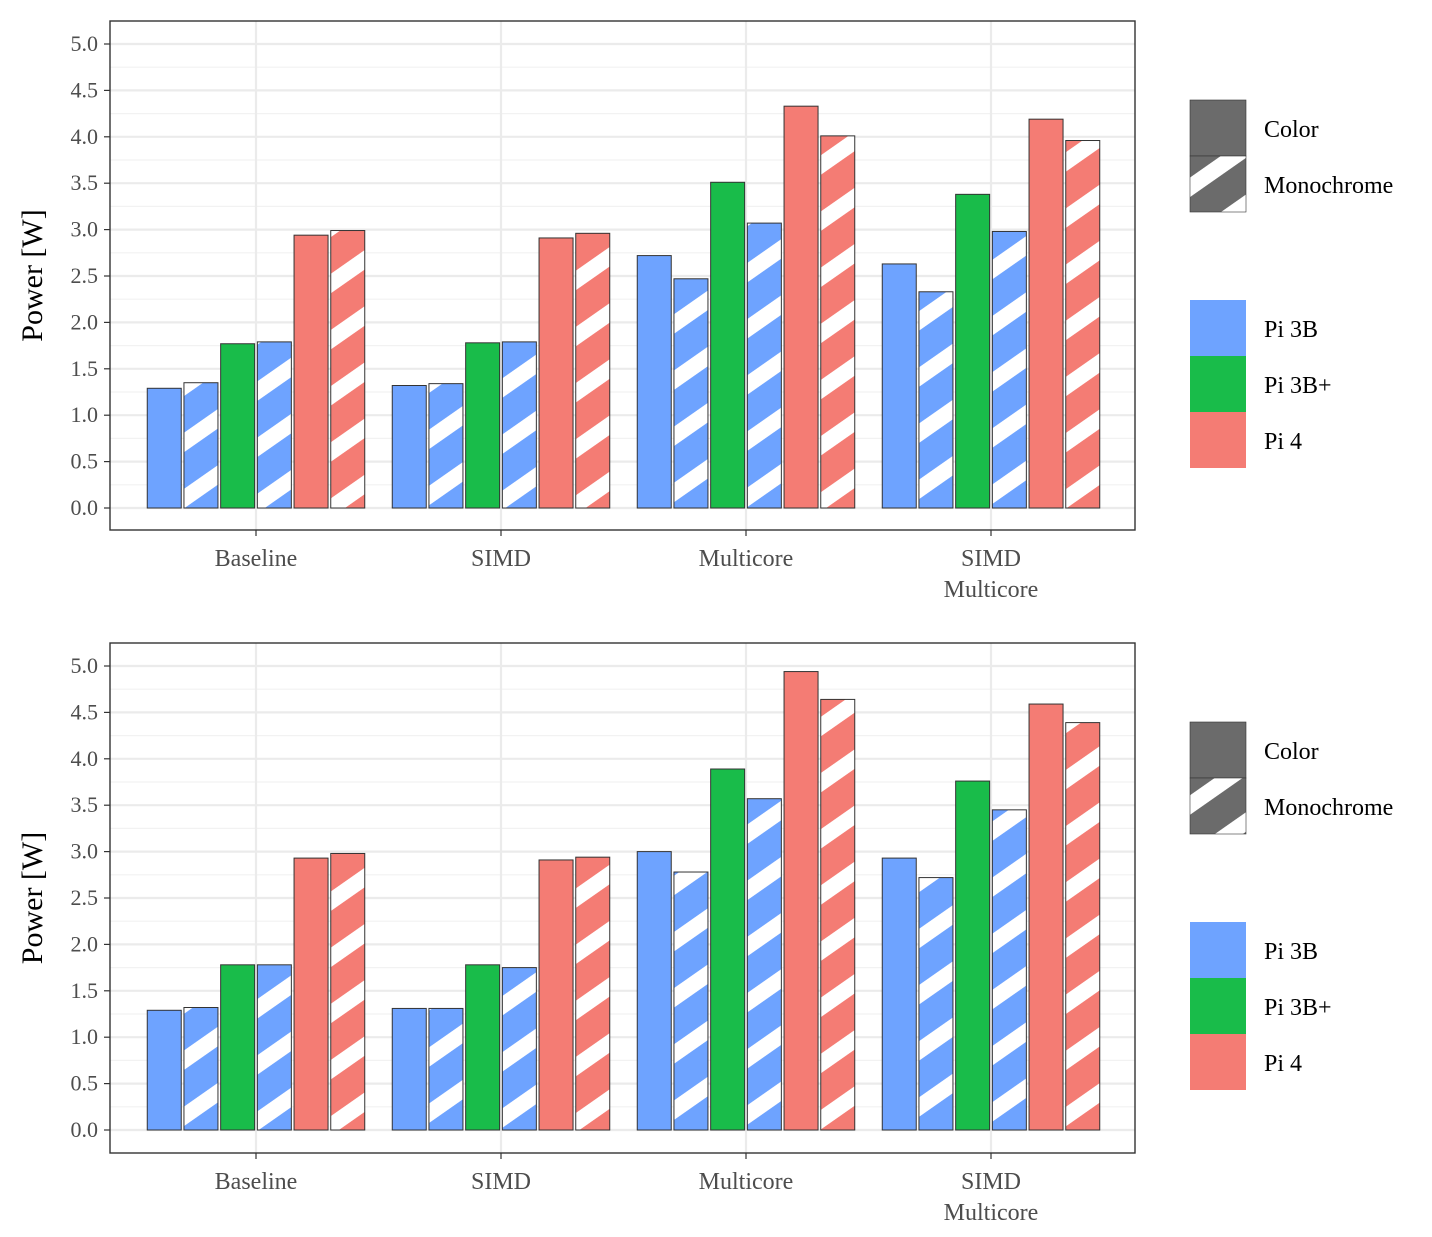 This screenshot has height=1237, width=1432. I want to click on x-tick-label: Baseline, so click(256, 559).